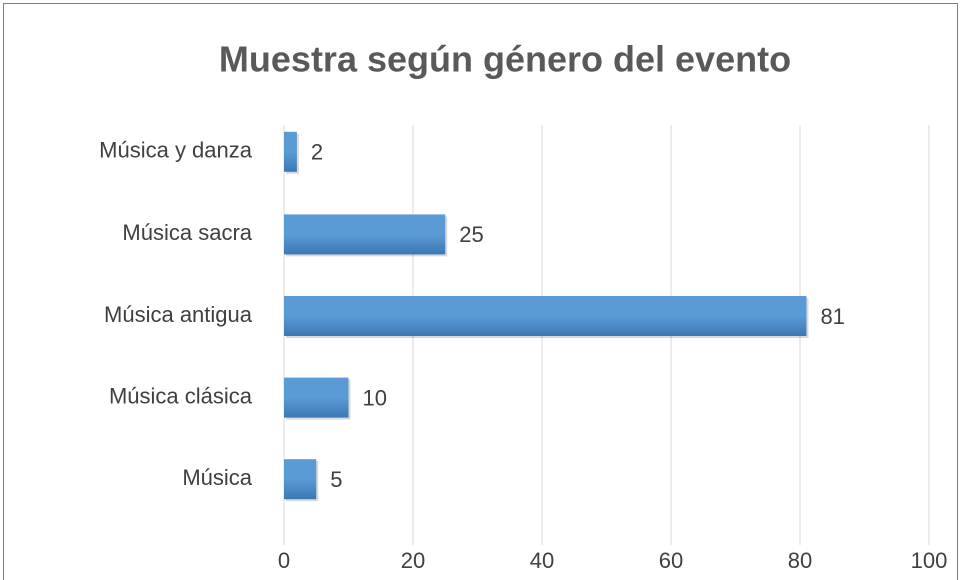 This screenshot has height=580, width=961. Describe the element at coordinates (929, 560) in the screenshot. I see `x-tick-label: 100` at that location.